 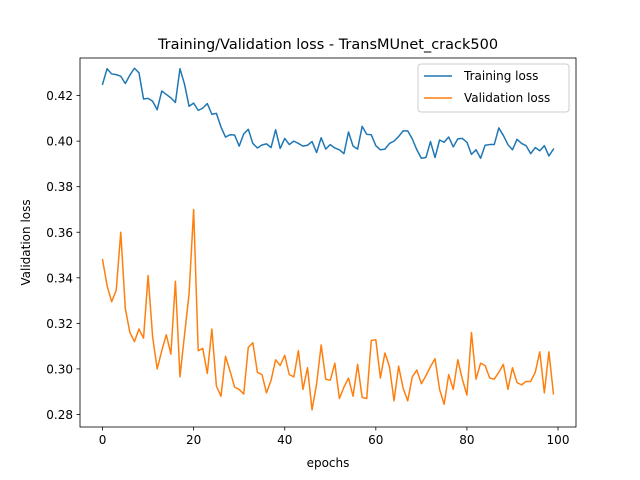 I want to click on y-tick-label: 0.32, so click(x=59, y=324).